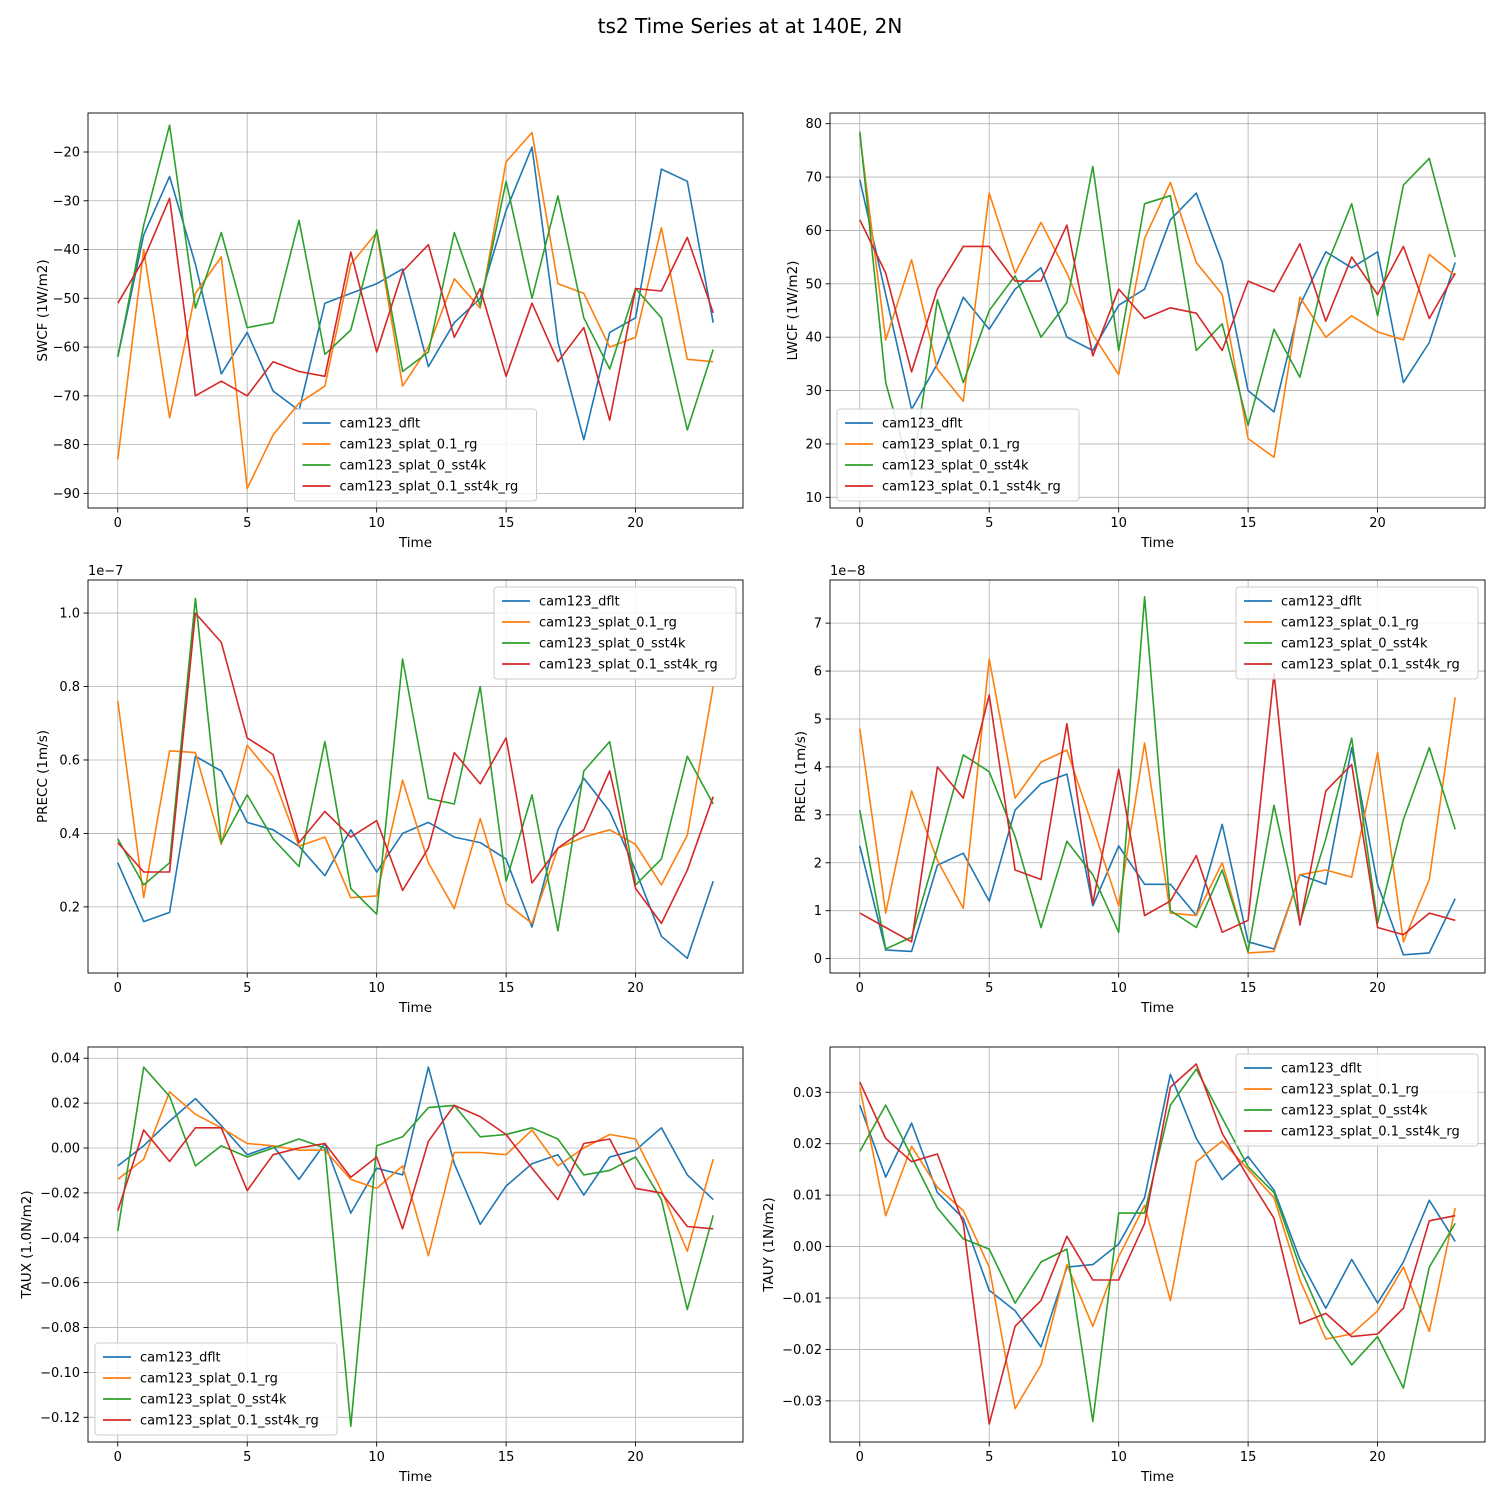 Image resolution: width=1500 pixels, height=1500 pixels. I want to click on y-tick-label: −0.12, so click(60, 1418).